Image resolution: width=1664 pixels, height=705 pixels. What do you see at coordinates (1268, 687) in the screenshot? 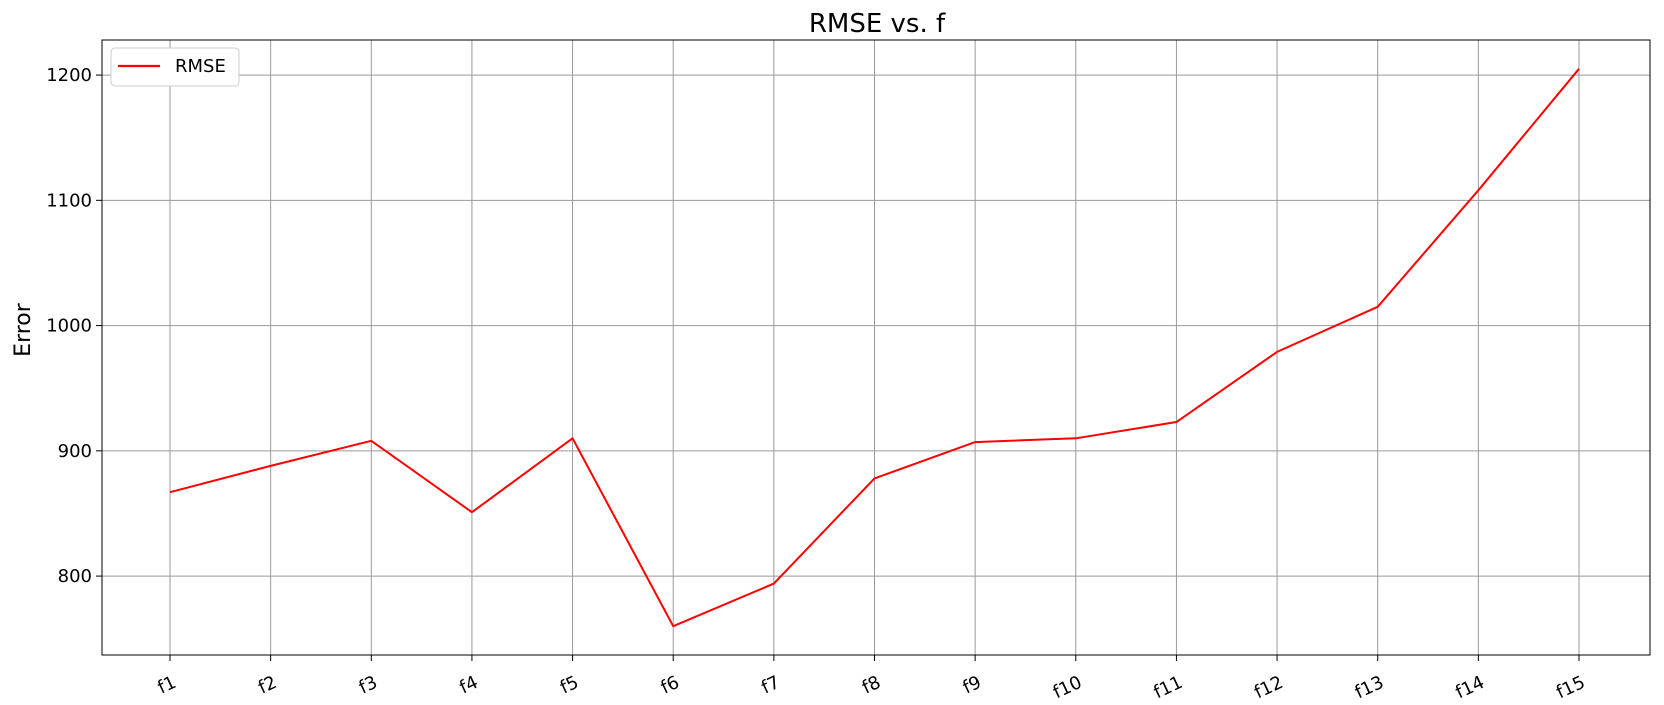
I see `x-tick-label: f12` at bounding box center [1268, 687].